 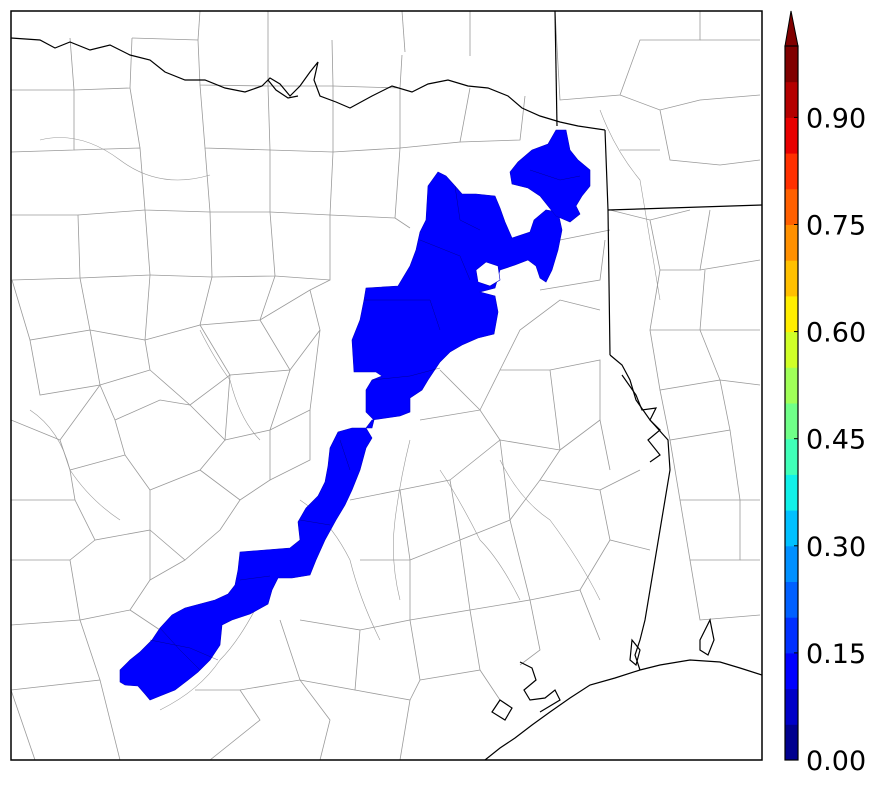 I want to click on colorbar-tick-label: 0.90, so click(x=836, y=118).